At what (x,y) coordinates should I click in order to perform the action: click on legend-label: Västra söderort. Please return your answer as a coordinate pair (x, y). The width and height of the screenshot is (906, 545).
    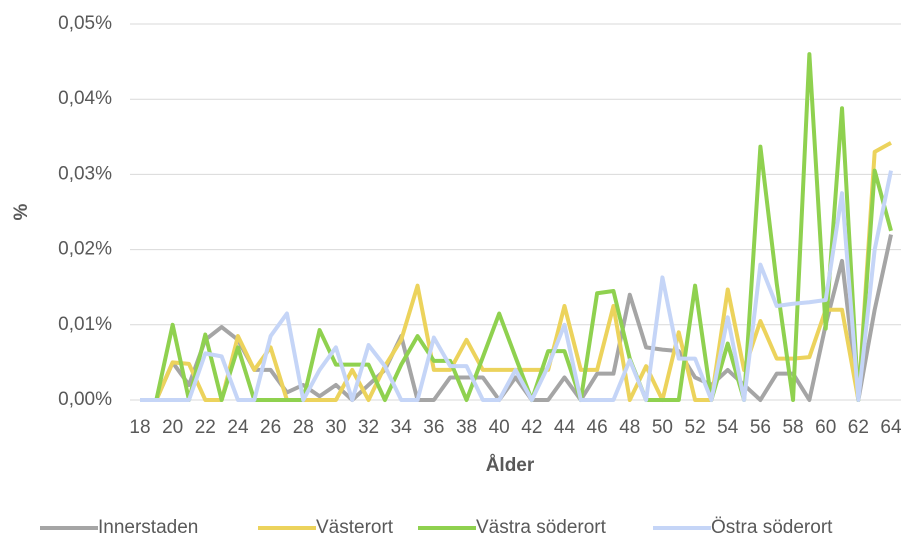
    Looking at the image, I should click on (541, 527).